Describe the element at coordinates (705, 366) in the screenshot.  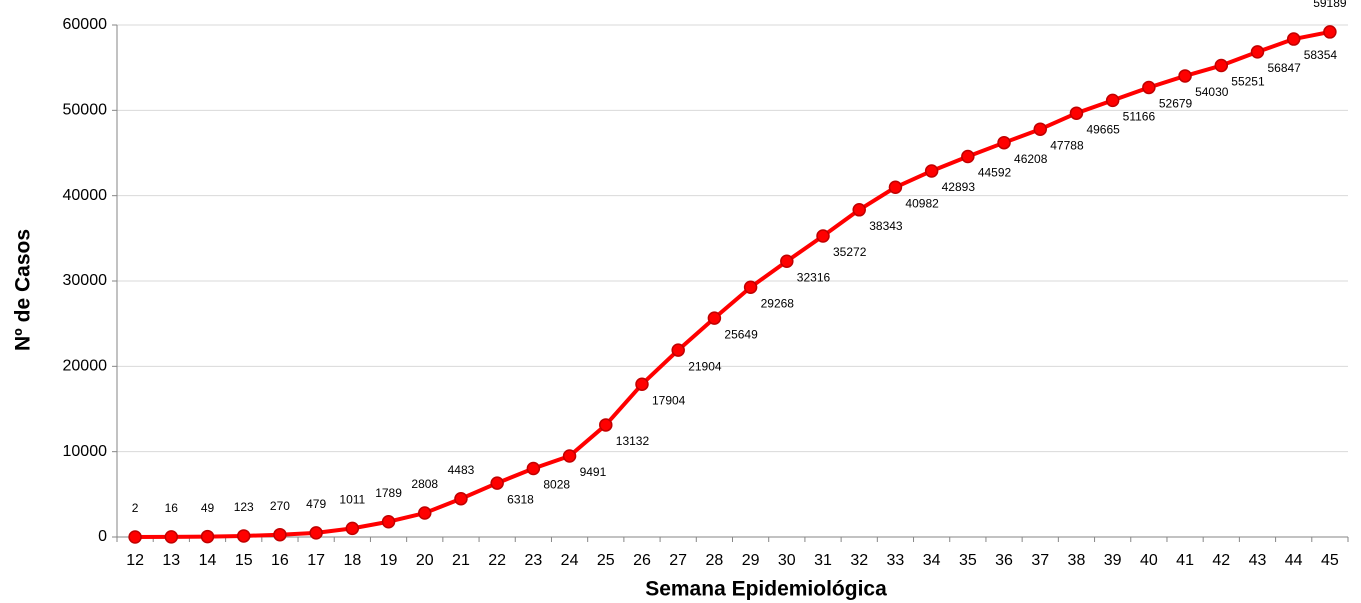
I see `data-label: 21904` at that location.